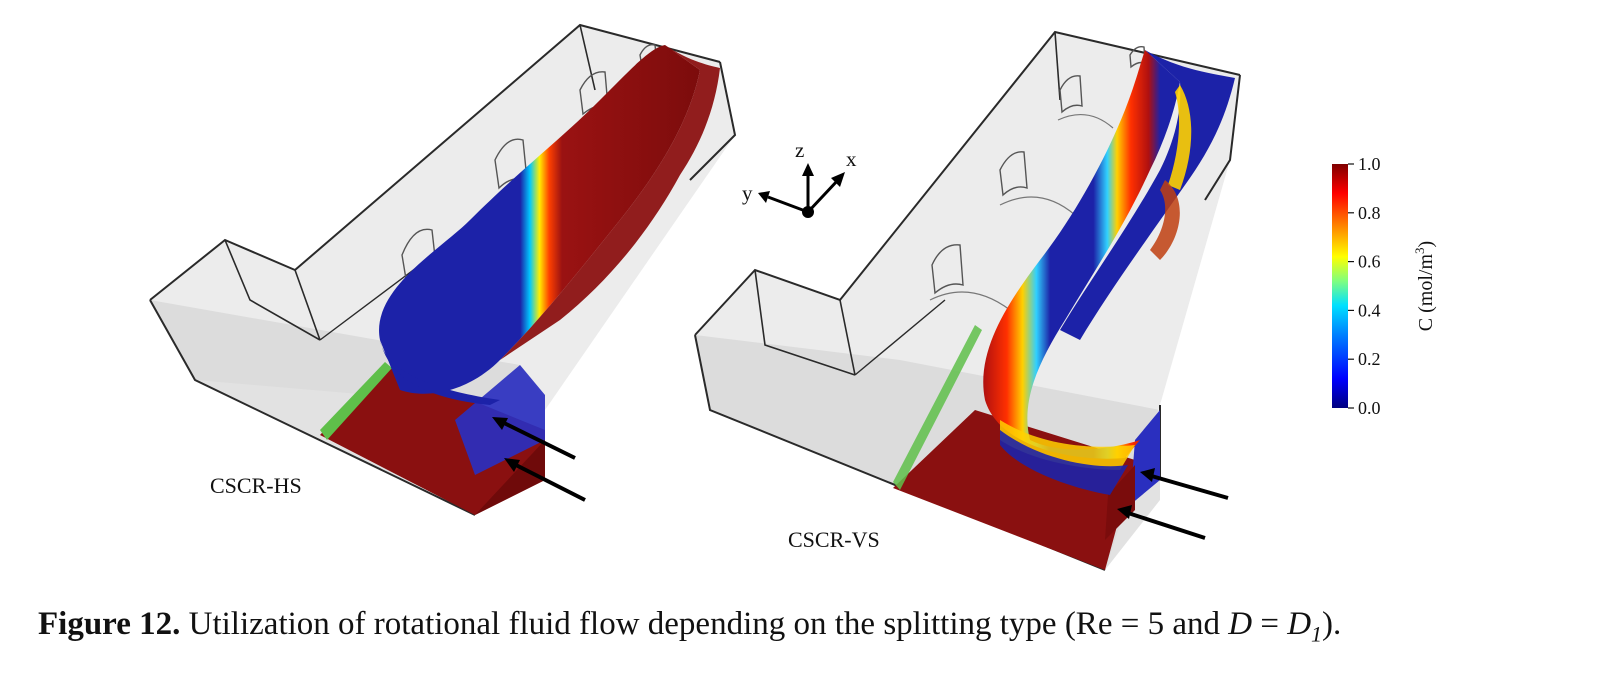 The image size is (1615, 696). Describe the element at coordinates (1317, 634) in the screenshot. I see `caption-subscript: 1` at that location.